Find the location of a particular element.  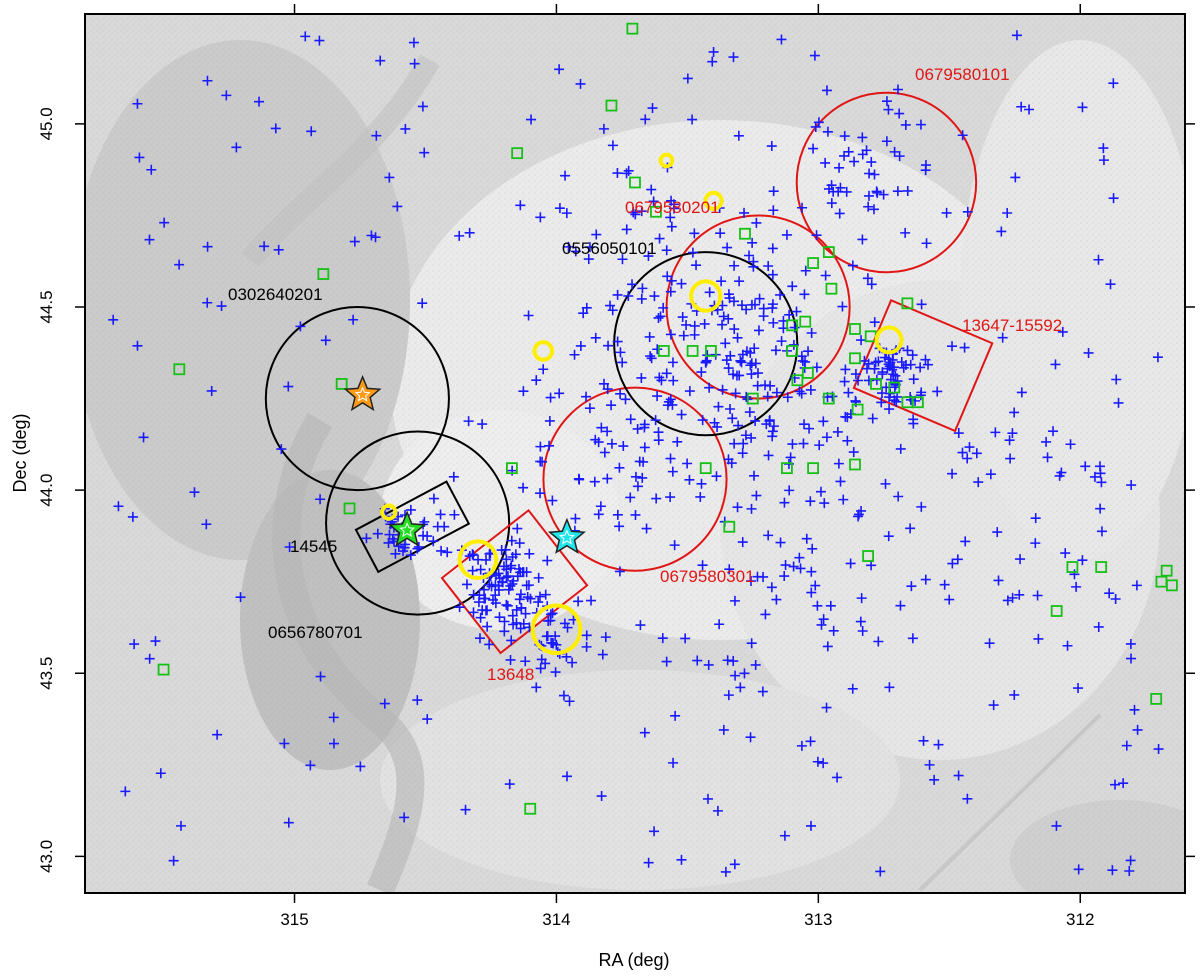

cyan-star-icon is located at coordinates (566, 535).